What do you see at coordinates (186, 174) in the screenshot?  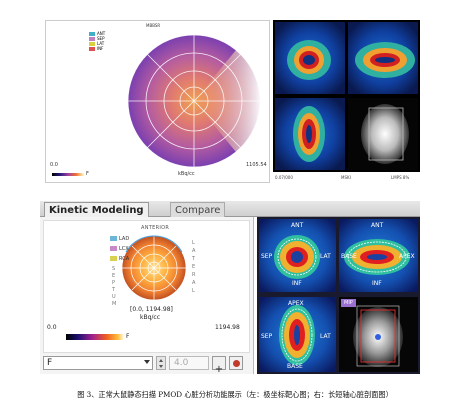 I see `top-unit-label: kBq/cc` at bounding box center [186, 174].